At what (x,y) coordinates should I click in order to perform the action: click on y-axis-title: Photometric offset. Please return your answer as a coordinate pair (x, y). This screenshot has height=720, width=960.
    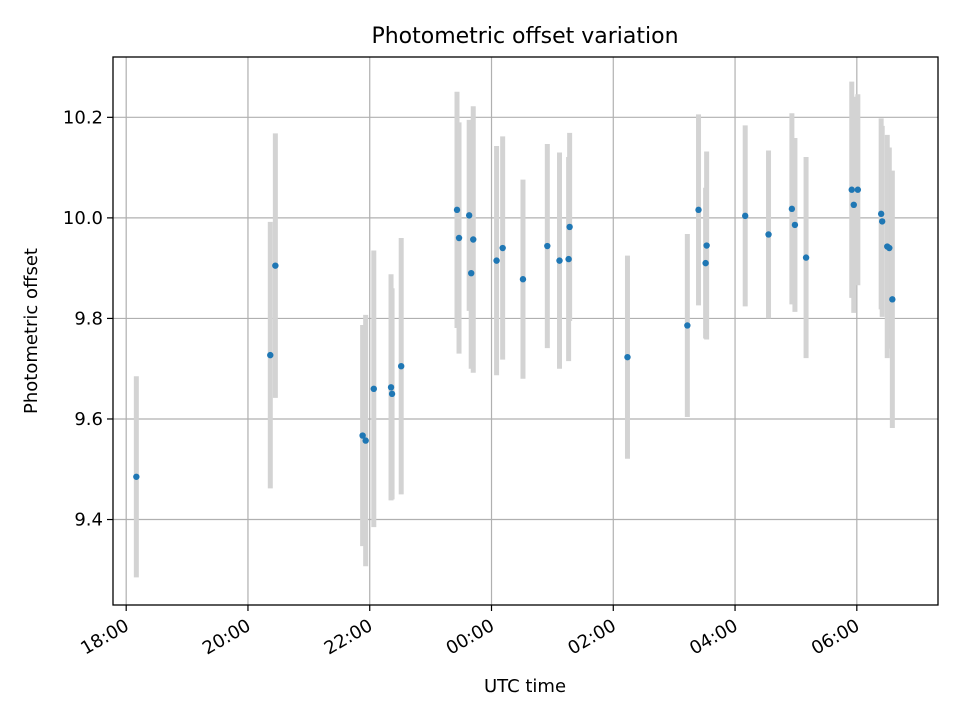
    Looking at the image, I should click on (31, 331).